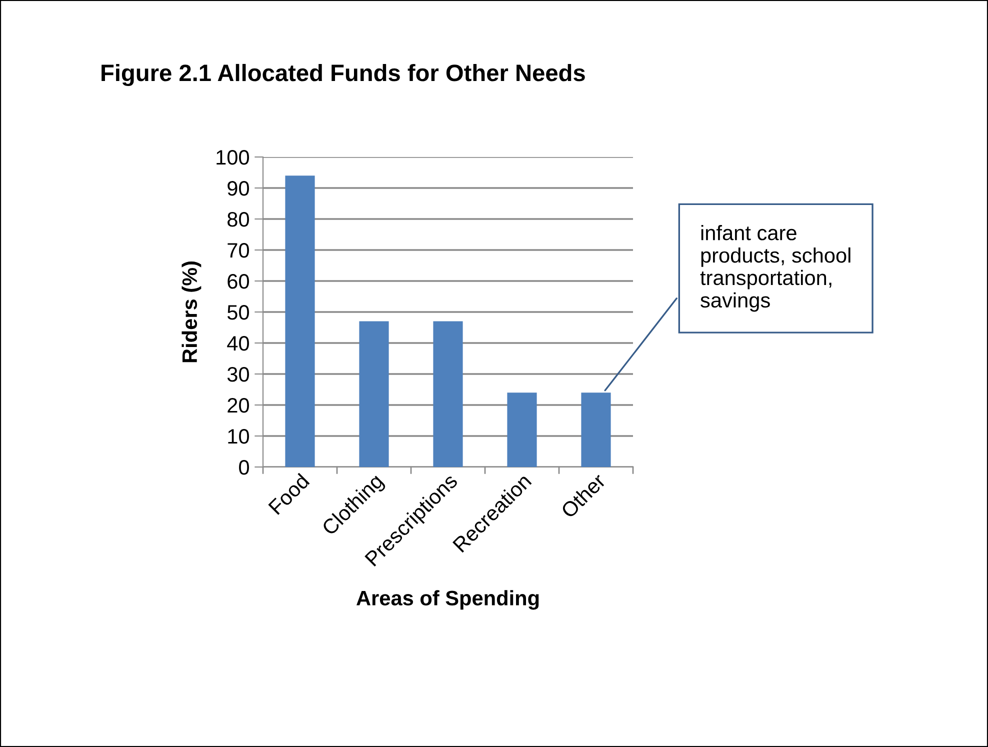  Describe the element at coordinates (238, 343) in the screenshot. I see `y-tick-label: 40` at that location.